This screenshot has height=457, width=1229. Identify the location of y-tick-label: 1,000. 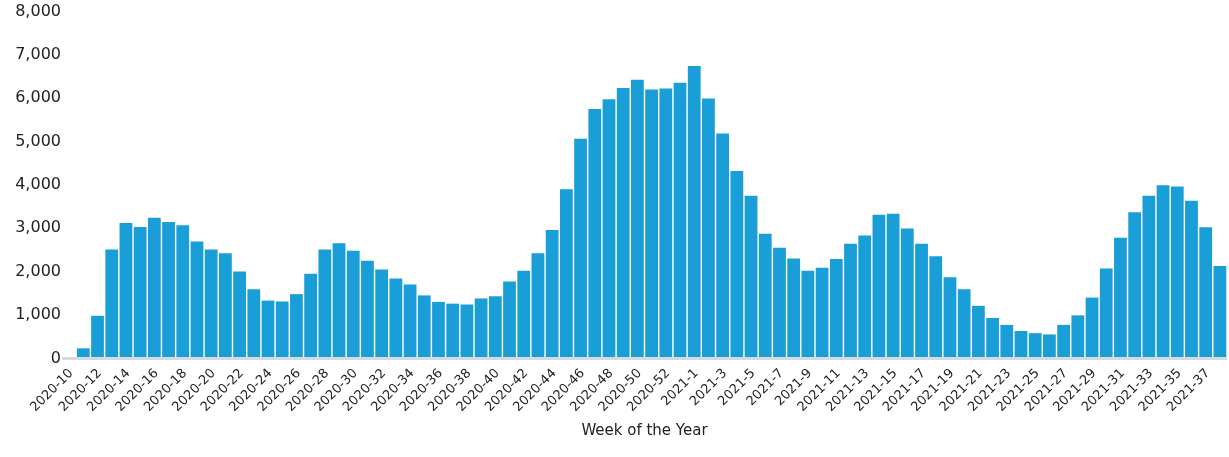
(38, 314).